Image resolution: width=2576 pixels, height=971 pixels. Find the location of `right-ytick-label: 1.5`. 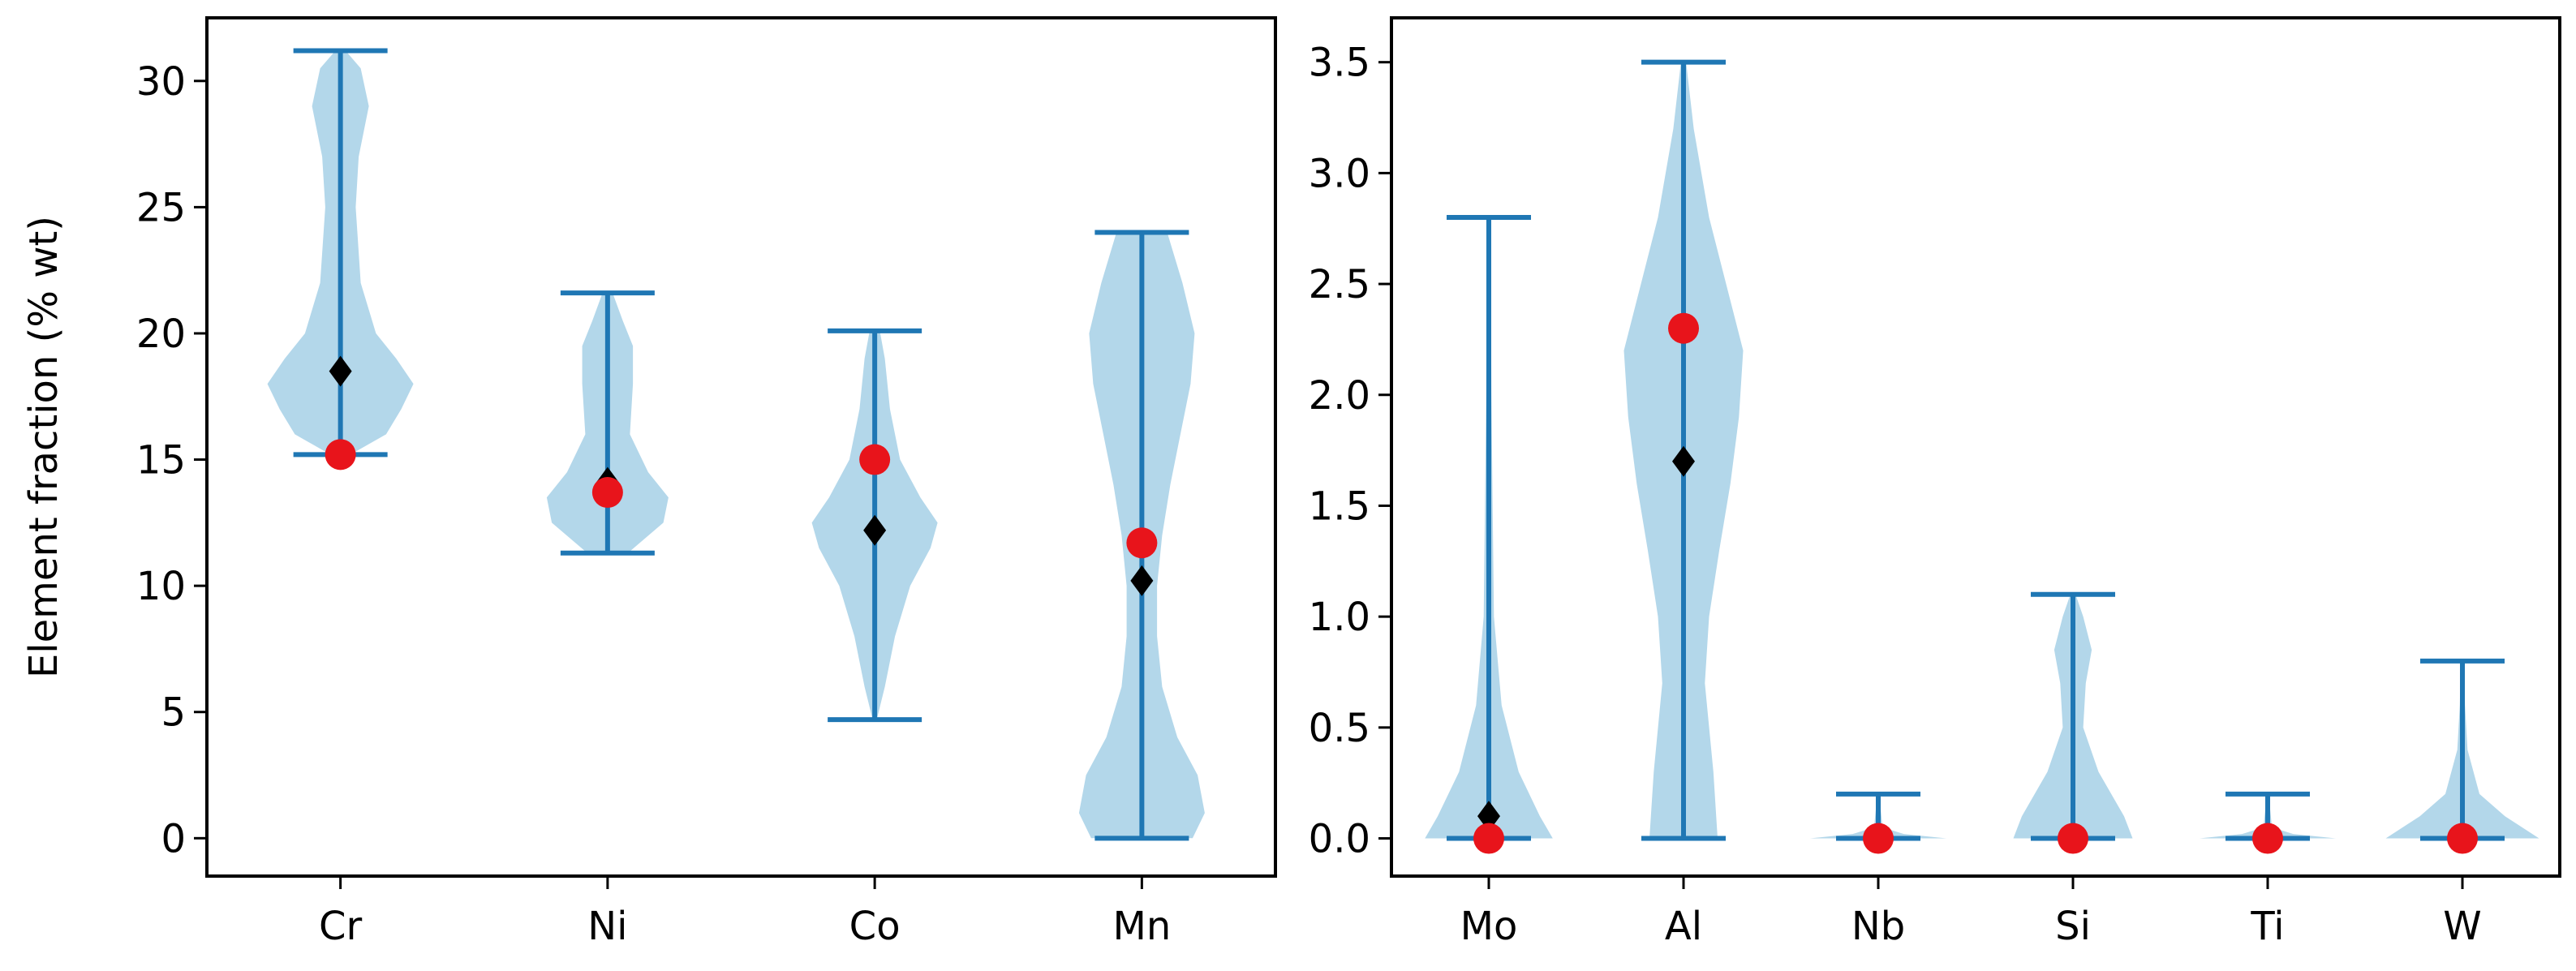

right-ytick-label: 1.5 is located at coordinates (1339, 506).